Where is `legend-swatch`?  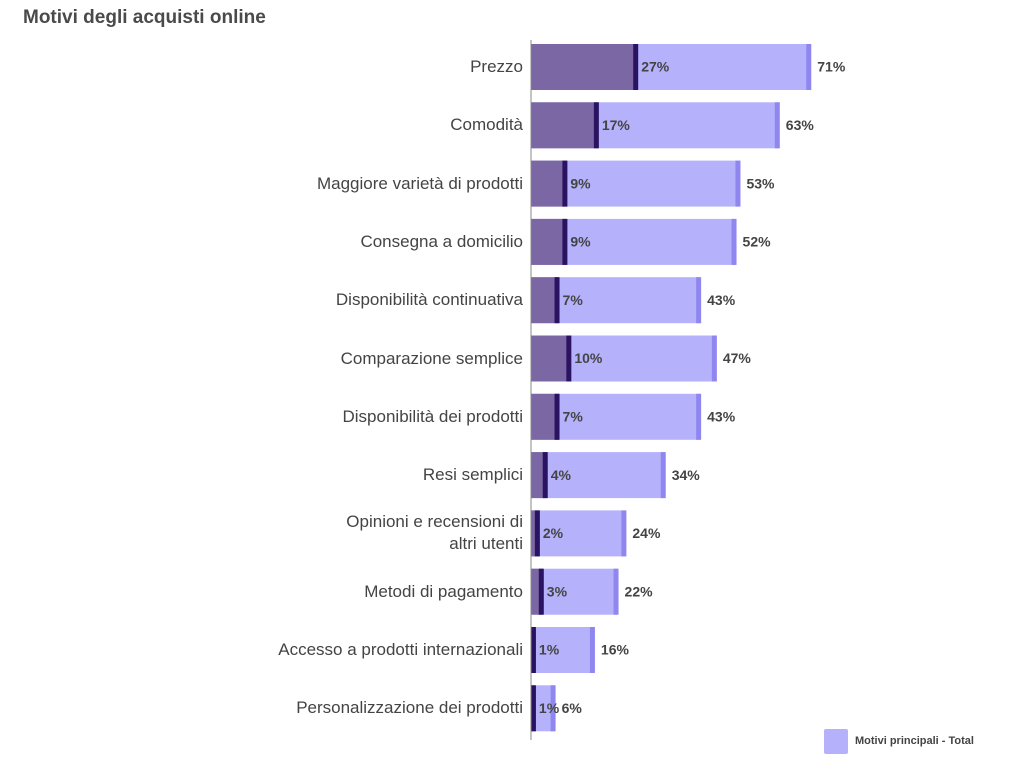 legend-swatch is located at coordinates (836, 741).